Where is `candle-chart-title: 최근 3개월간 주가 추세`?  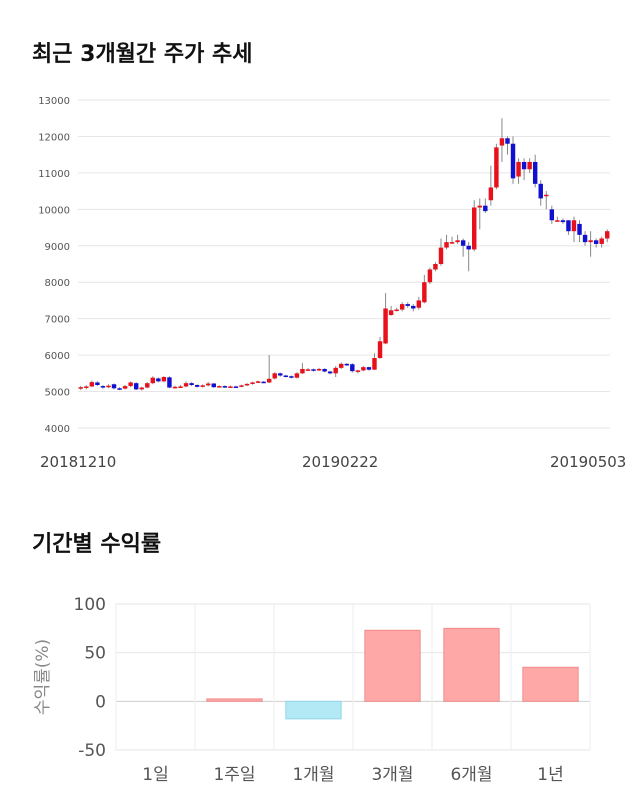 candle-chart-title: 최근 3개월간 주가 추세 is located at coordinates (142, 54).